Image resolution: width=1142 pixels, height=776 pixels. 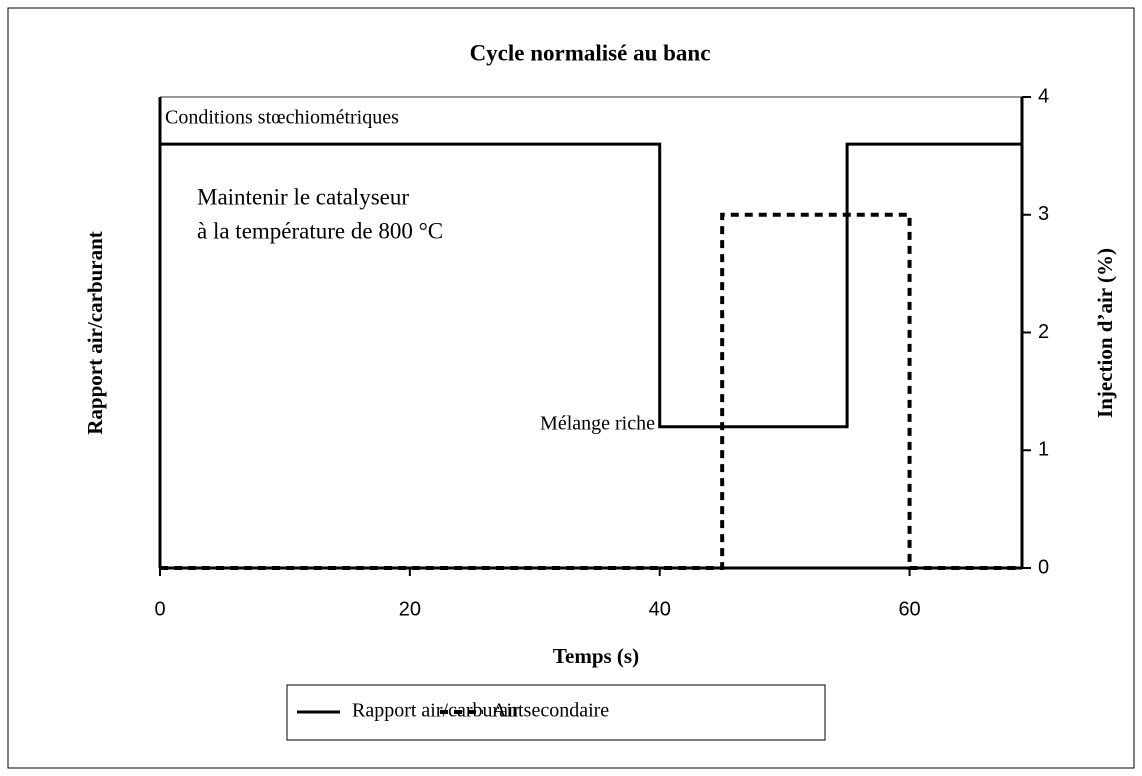 I want to click on legend-box, so click(x=556, y=712).